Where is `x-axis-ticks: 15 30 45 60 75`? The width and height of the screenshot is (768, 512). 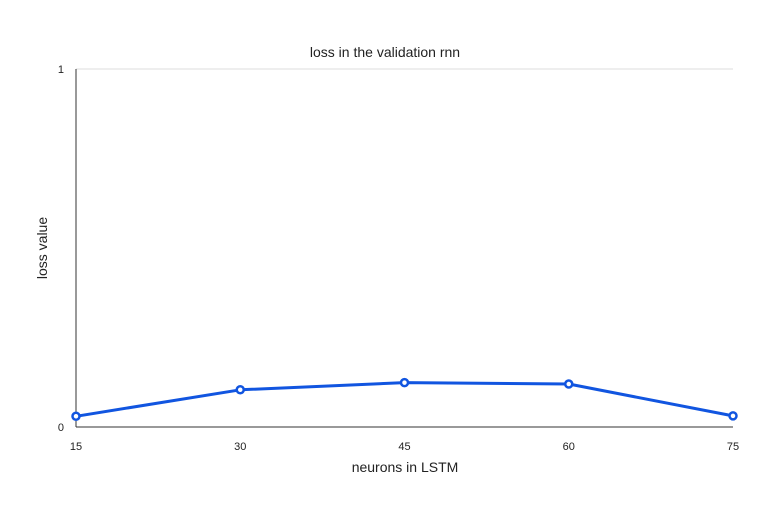
x-axis-ticks: 15 30 45 60 75 is located at coordinates (404, 447).